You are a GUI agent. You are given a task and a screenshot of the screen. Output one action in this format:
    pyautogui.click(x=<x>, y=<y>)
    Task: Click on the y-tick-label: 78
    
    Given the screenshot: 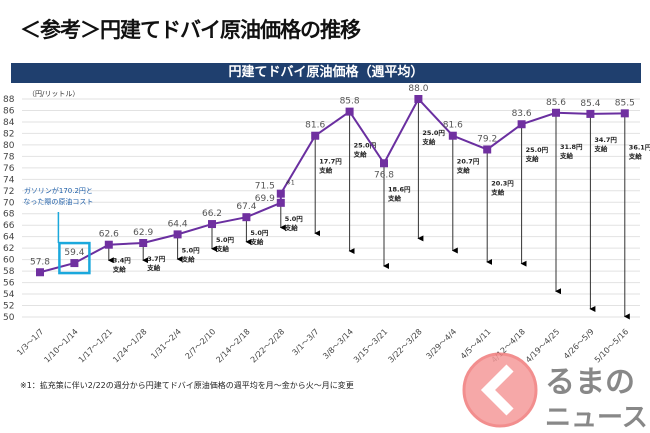 What is the action you would take?
    pyautogui.click(x=9, y=157)
    